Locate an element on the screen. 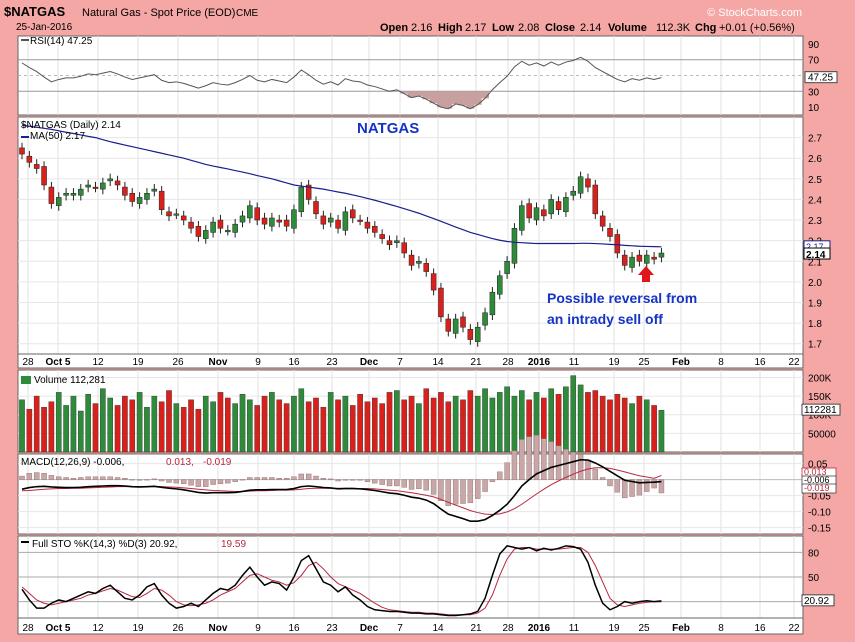 The height and width of the screenshot is (642, 855). sto-legend-k: Full STO %K(14,3) %D(3) 20.92, is located at coordinates (104, 544).